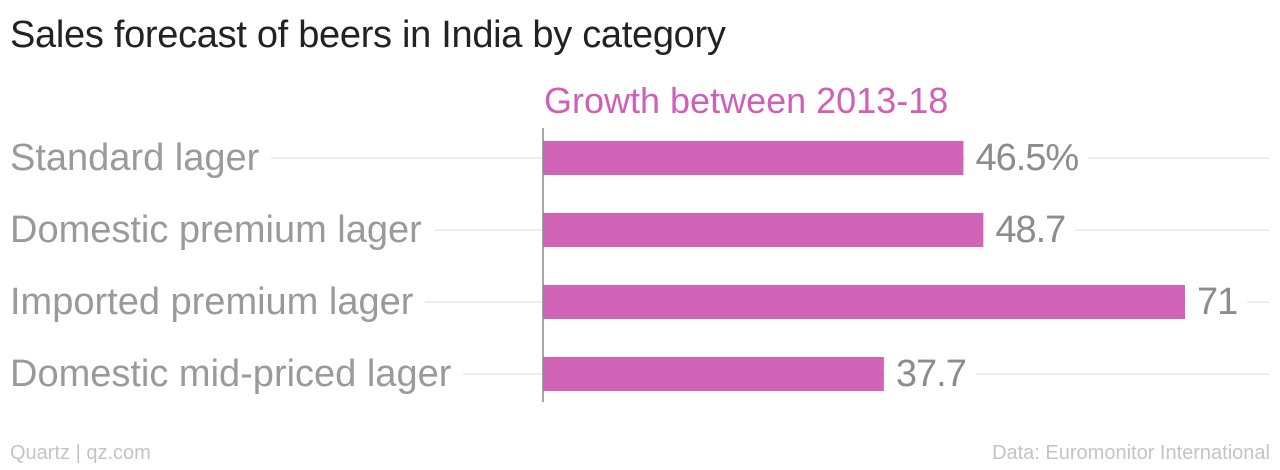 The width and height of the screenshot is (1280, 470). What do you see at coordinates (1217, 302) in the screenshot?
I see `value-label: 71` at bounding box center [1217, 302].